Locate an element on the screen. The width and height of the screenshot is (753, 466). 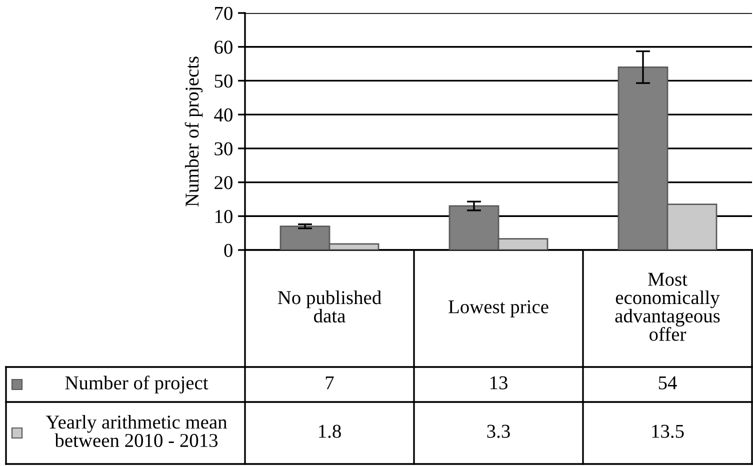
y-tick-label: 30 is located at coordinates (223, 149).